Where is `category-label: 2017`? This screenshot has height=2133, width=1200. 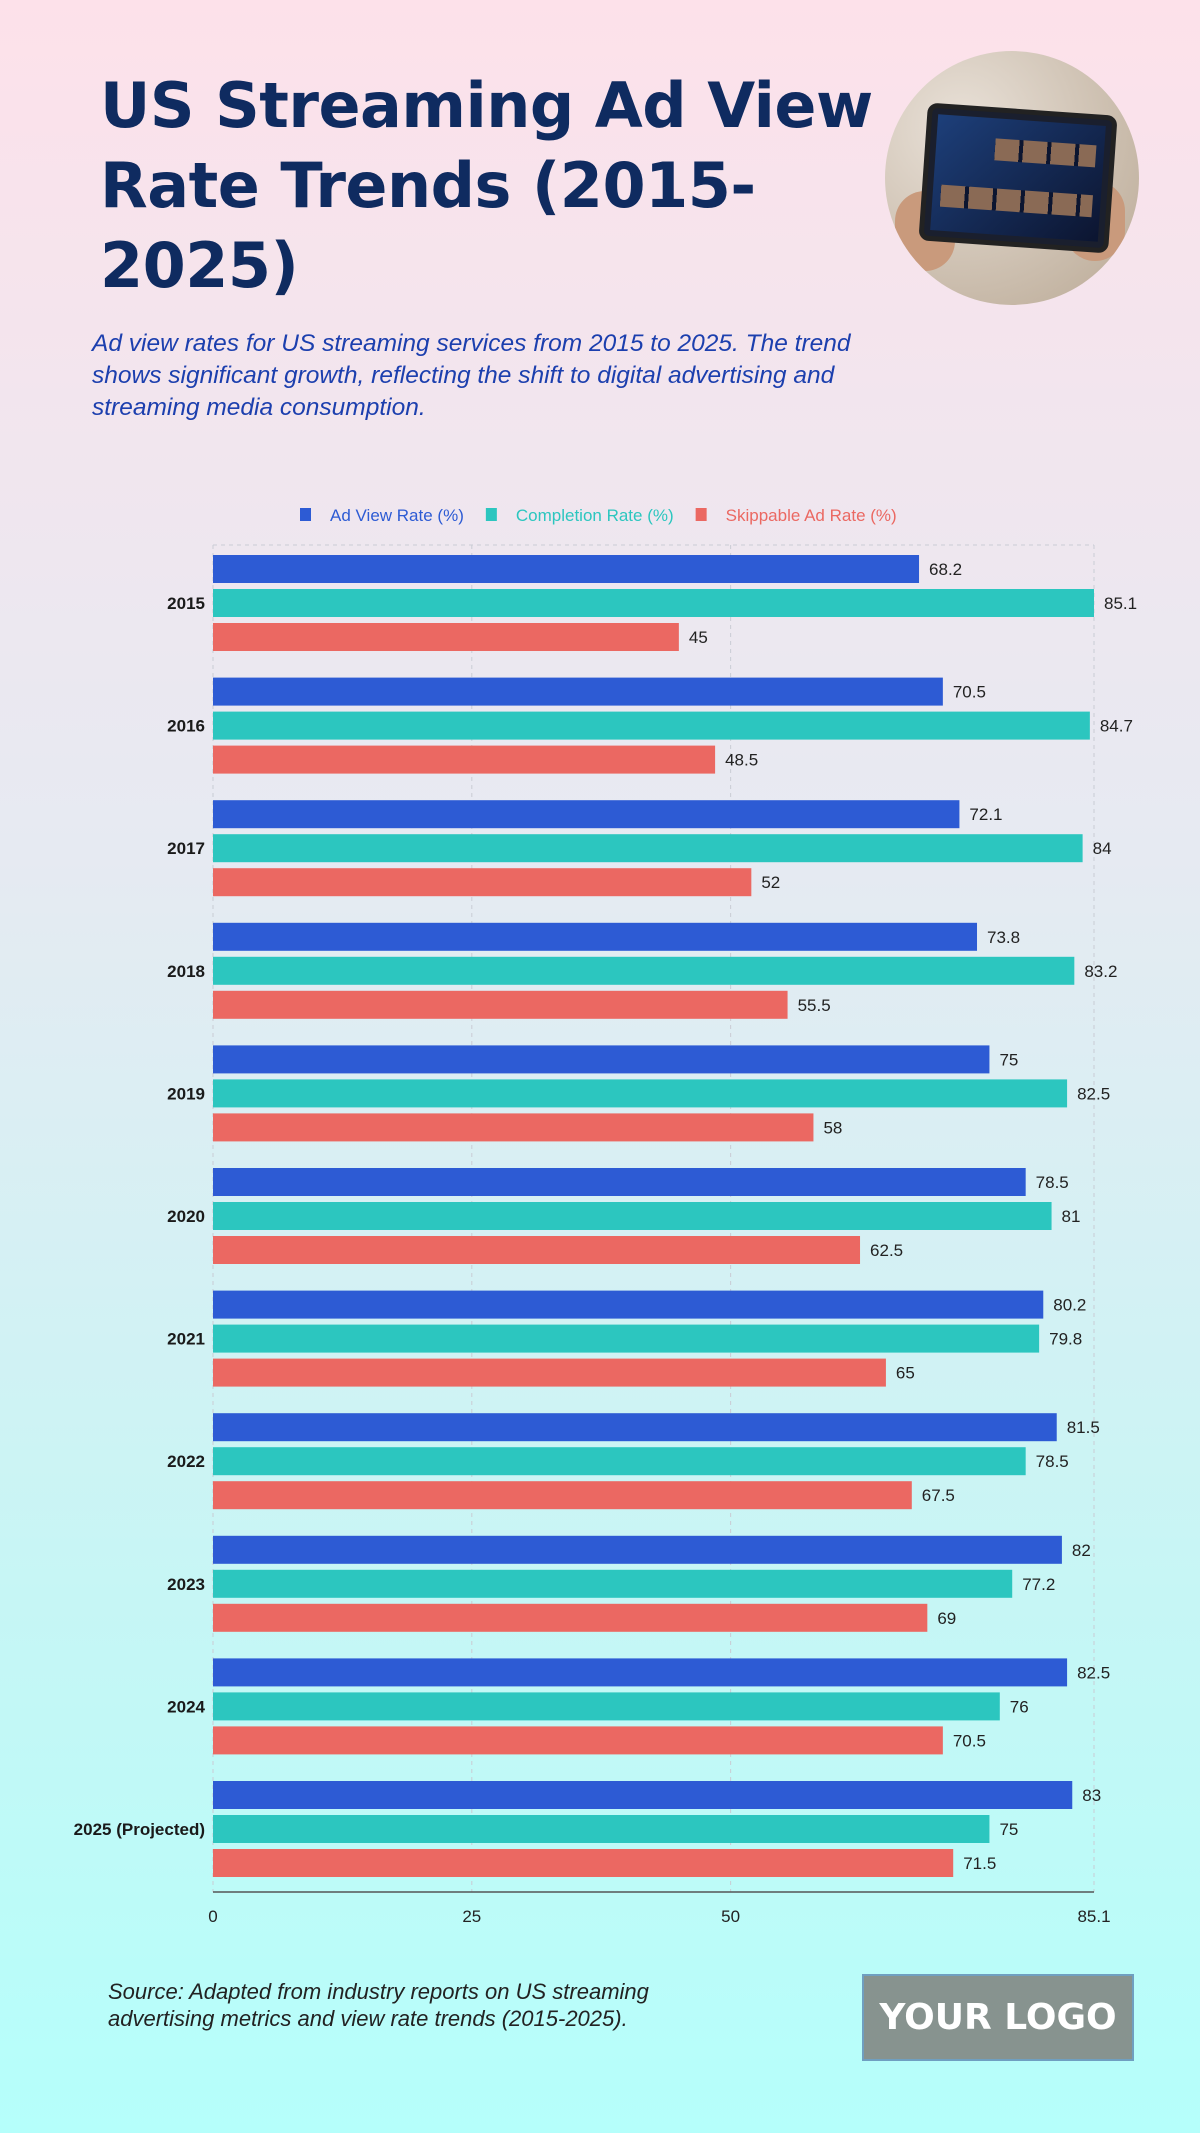
category-label: 2017 is located at coordinates (186, 848).